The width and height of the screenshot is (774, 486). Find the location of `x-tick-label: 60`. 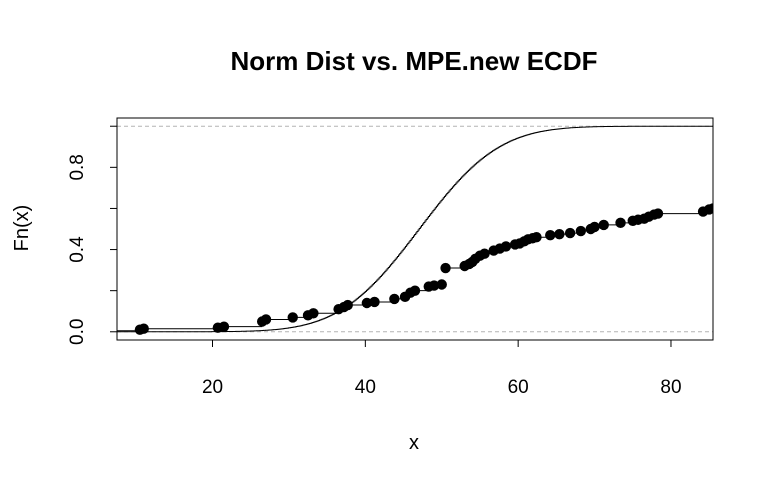

x-tick-label: 60 is located at coordinates (518, 387).